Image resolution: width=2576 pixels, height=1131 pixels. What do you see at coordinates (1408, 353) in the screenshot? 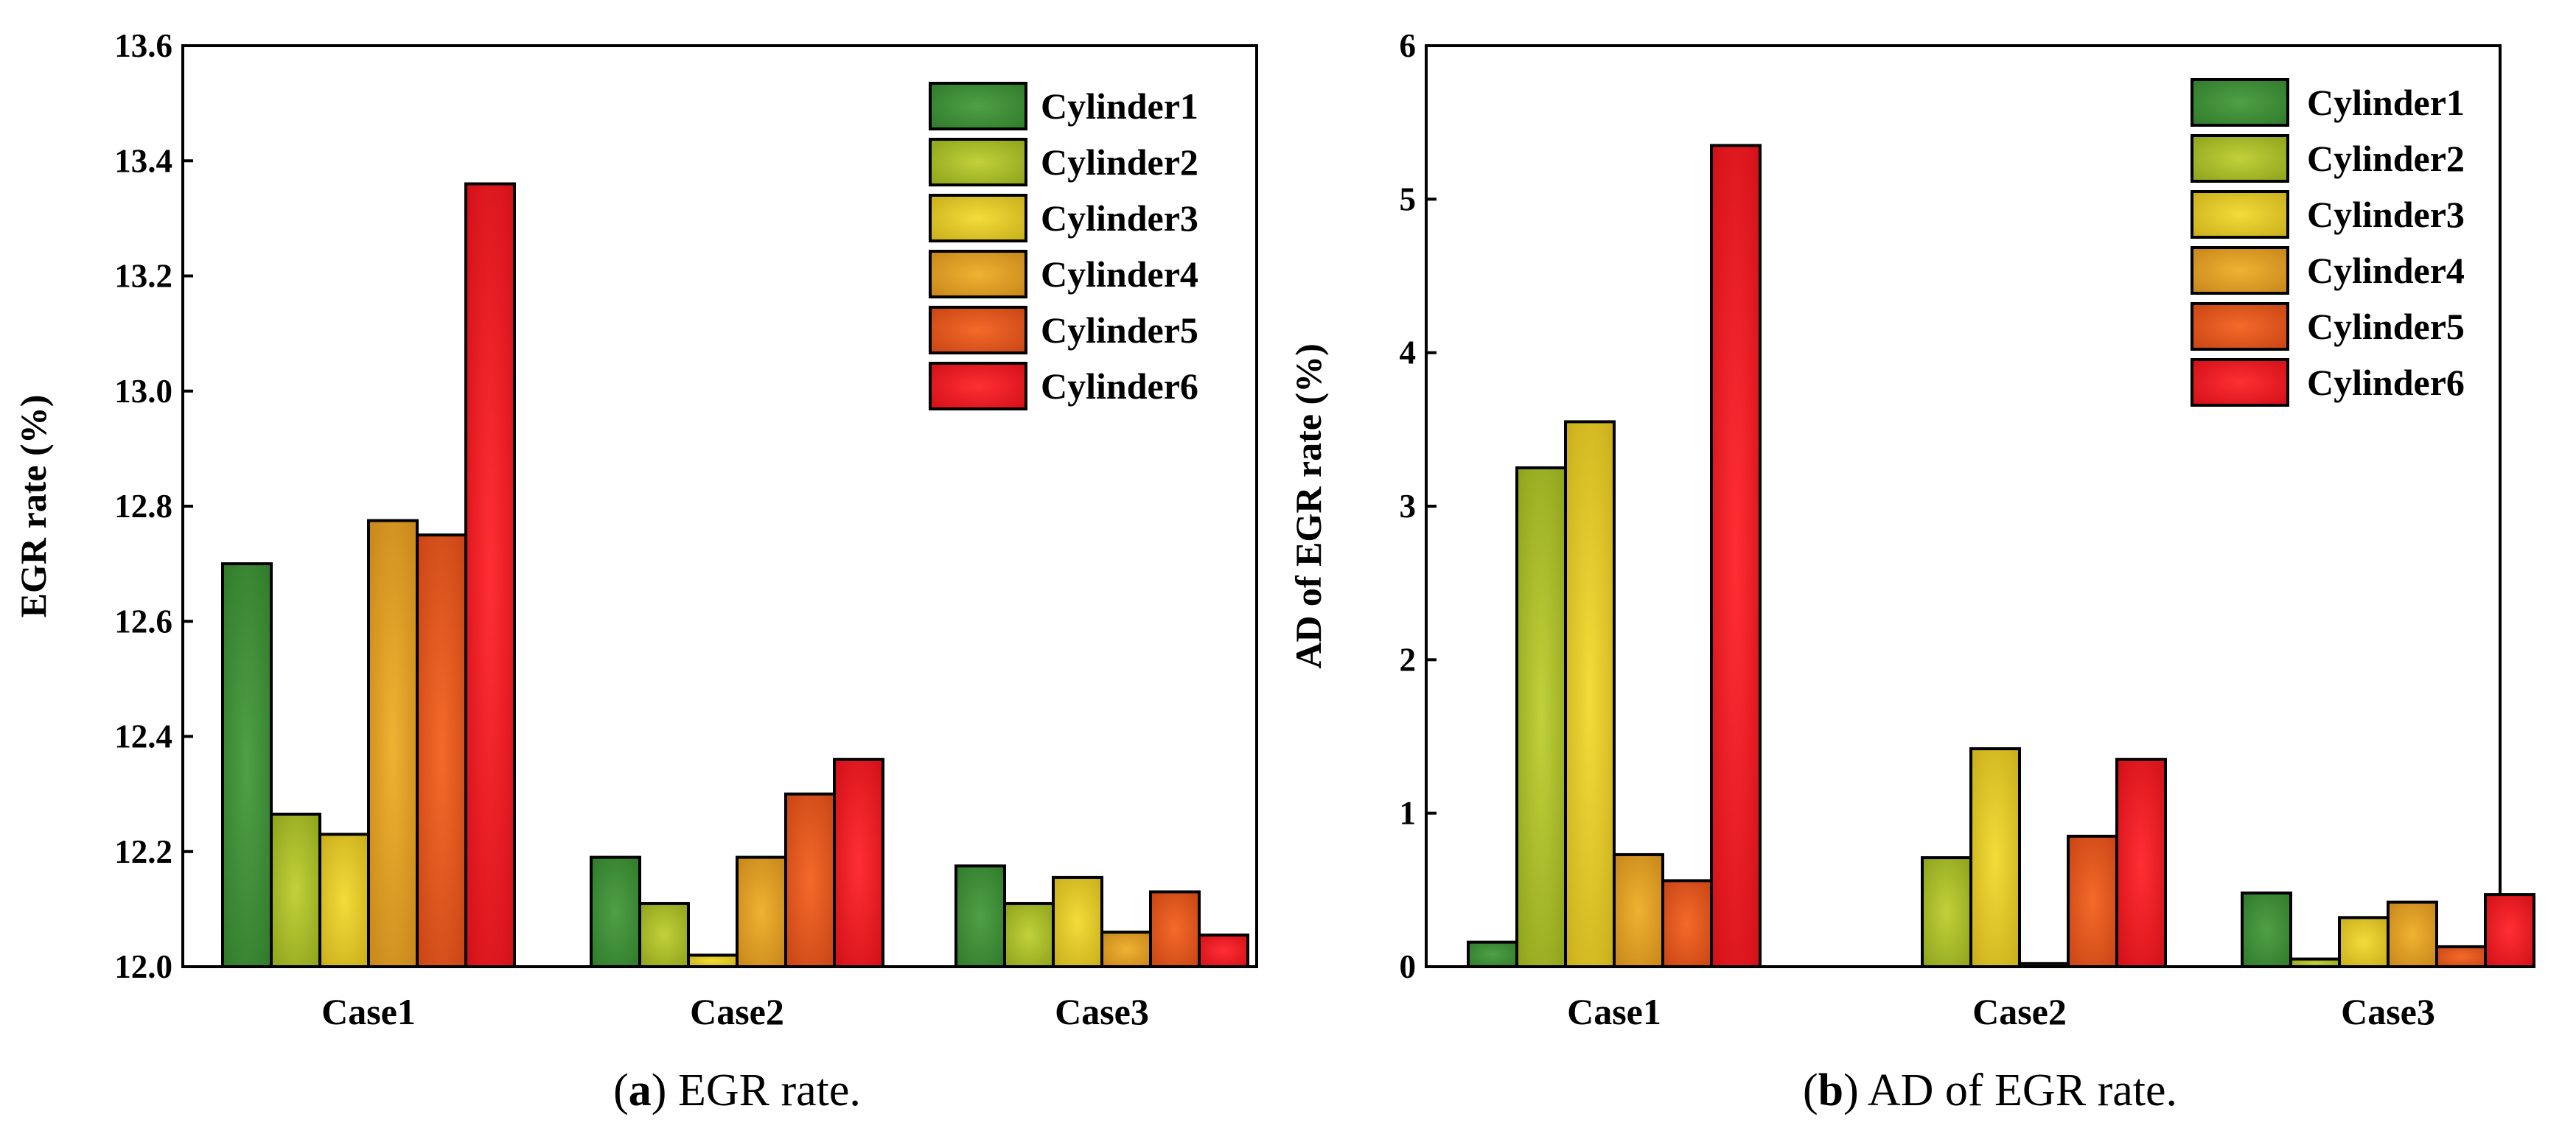
I see `y-tick-label: 4` at bounding box center [1408, 353].